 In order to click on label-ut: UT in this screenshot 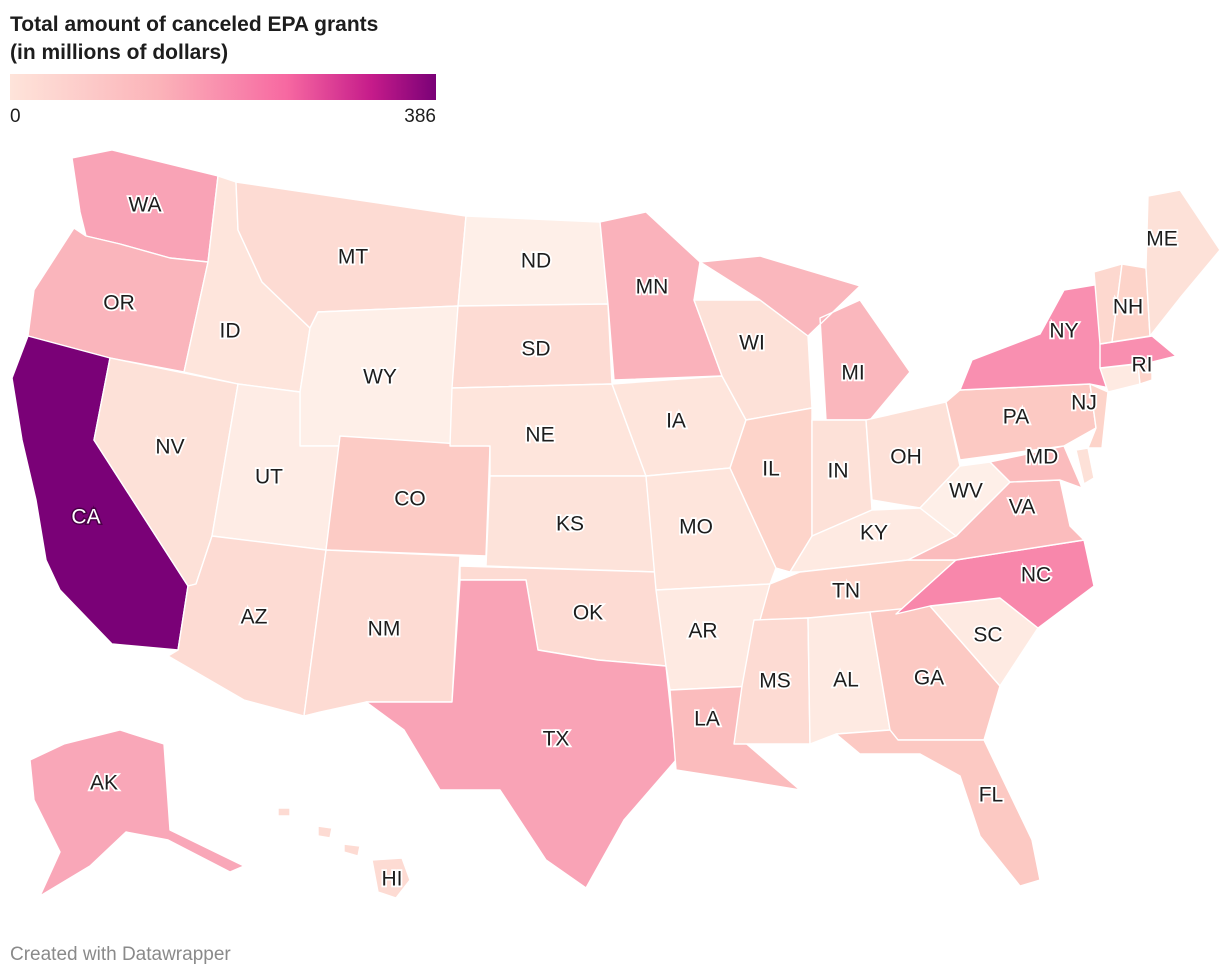, I will do `click(269, 477)`.